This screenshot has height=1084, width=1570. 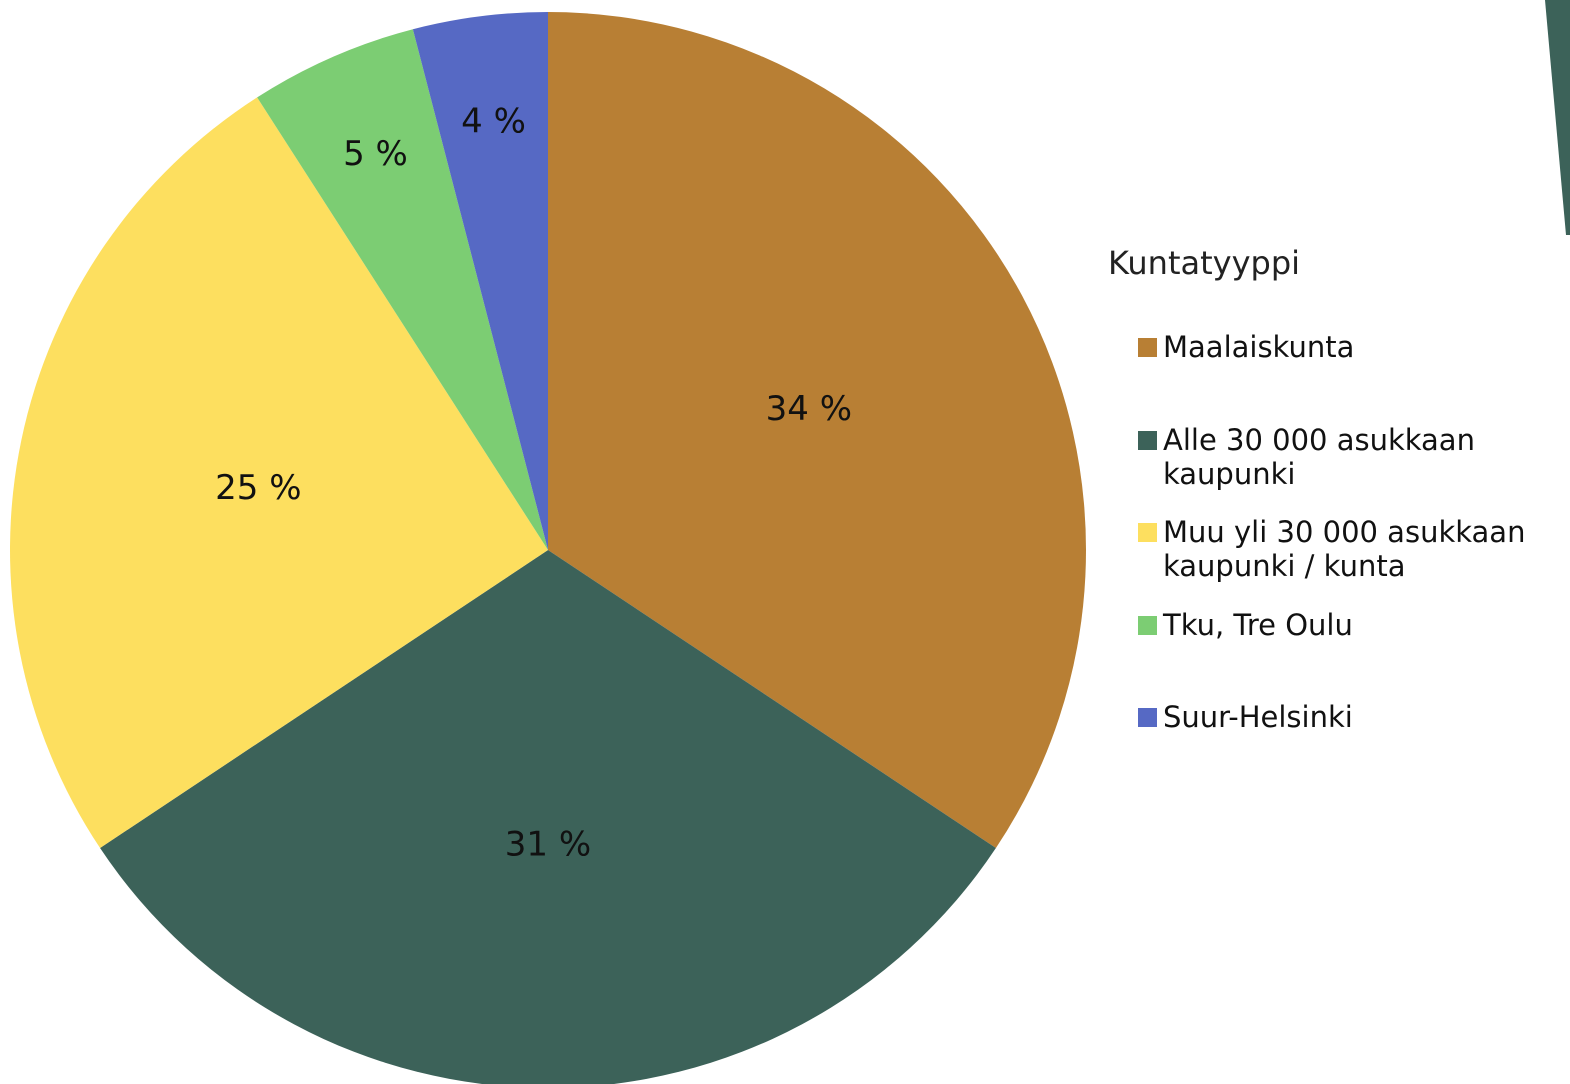 I want to click on data-label: 4 %, so click(x=493, y=122).